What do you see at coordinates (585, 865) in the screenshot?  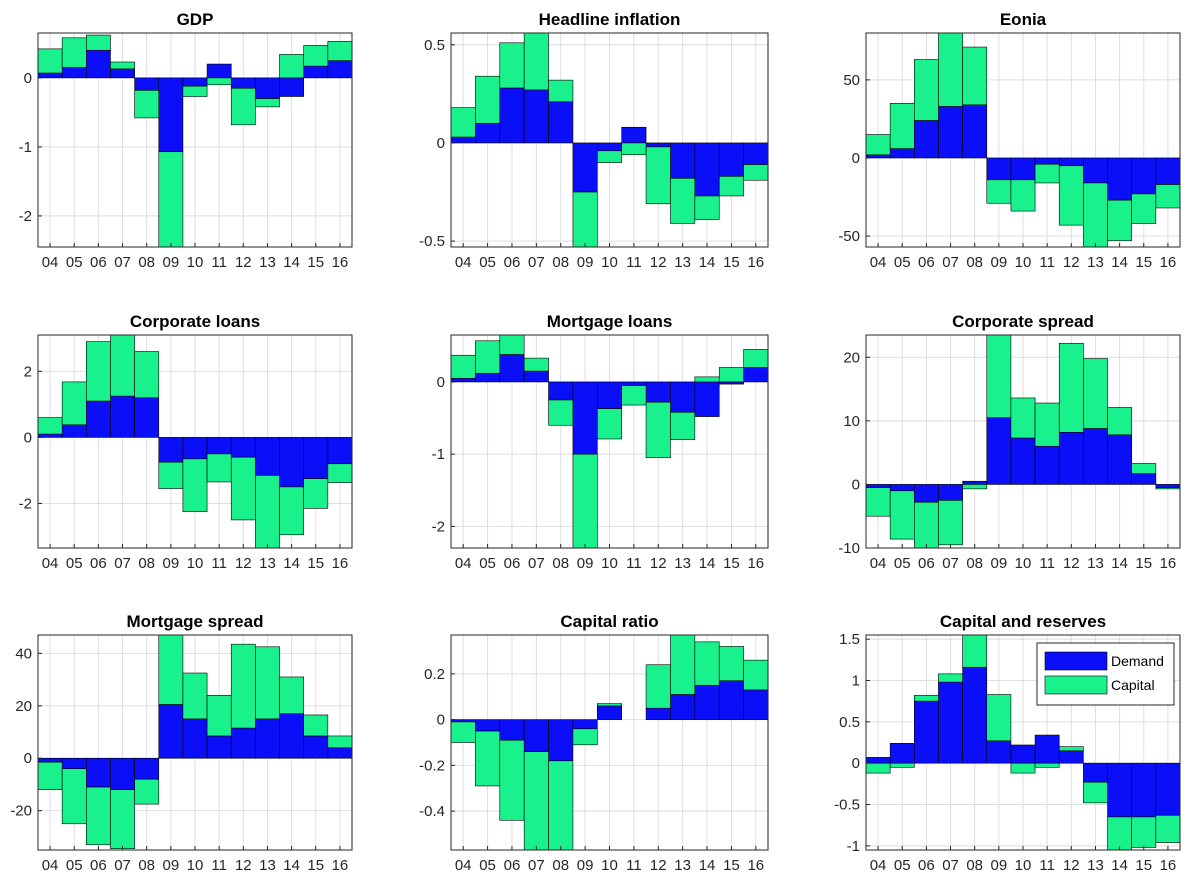 I see `x-tick-label: 09` at bounding box center [585, 865].